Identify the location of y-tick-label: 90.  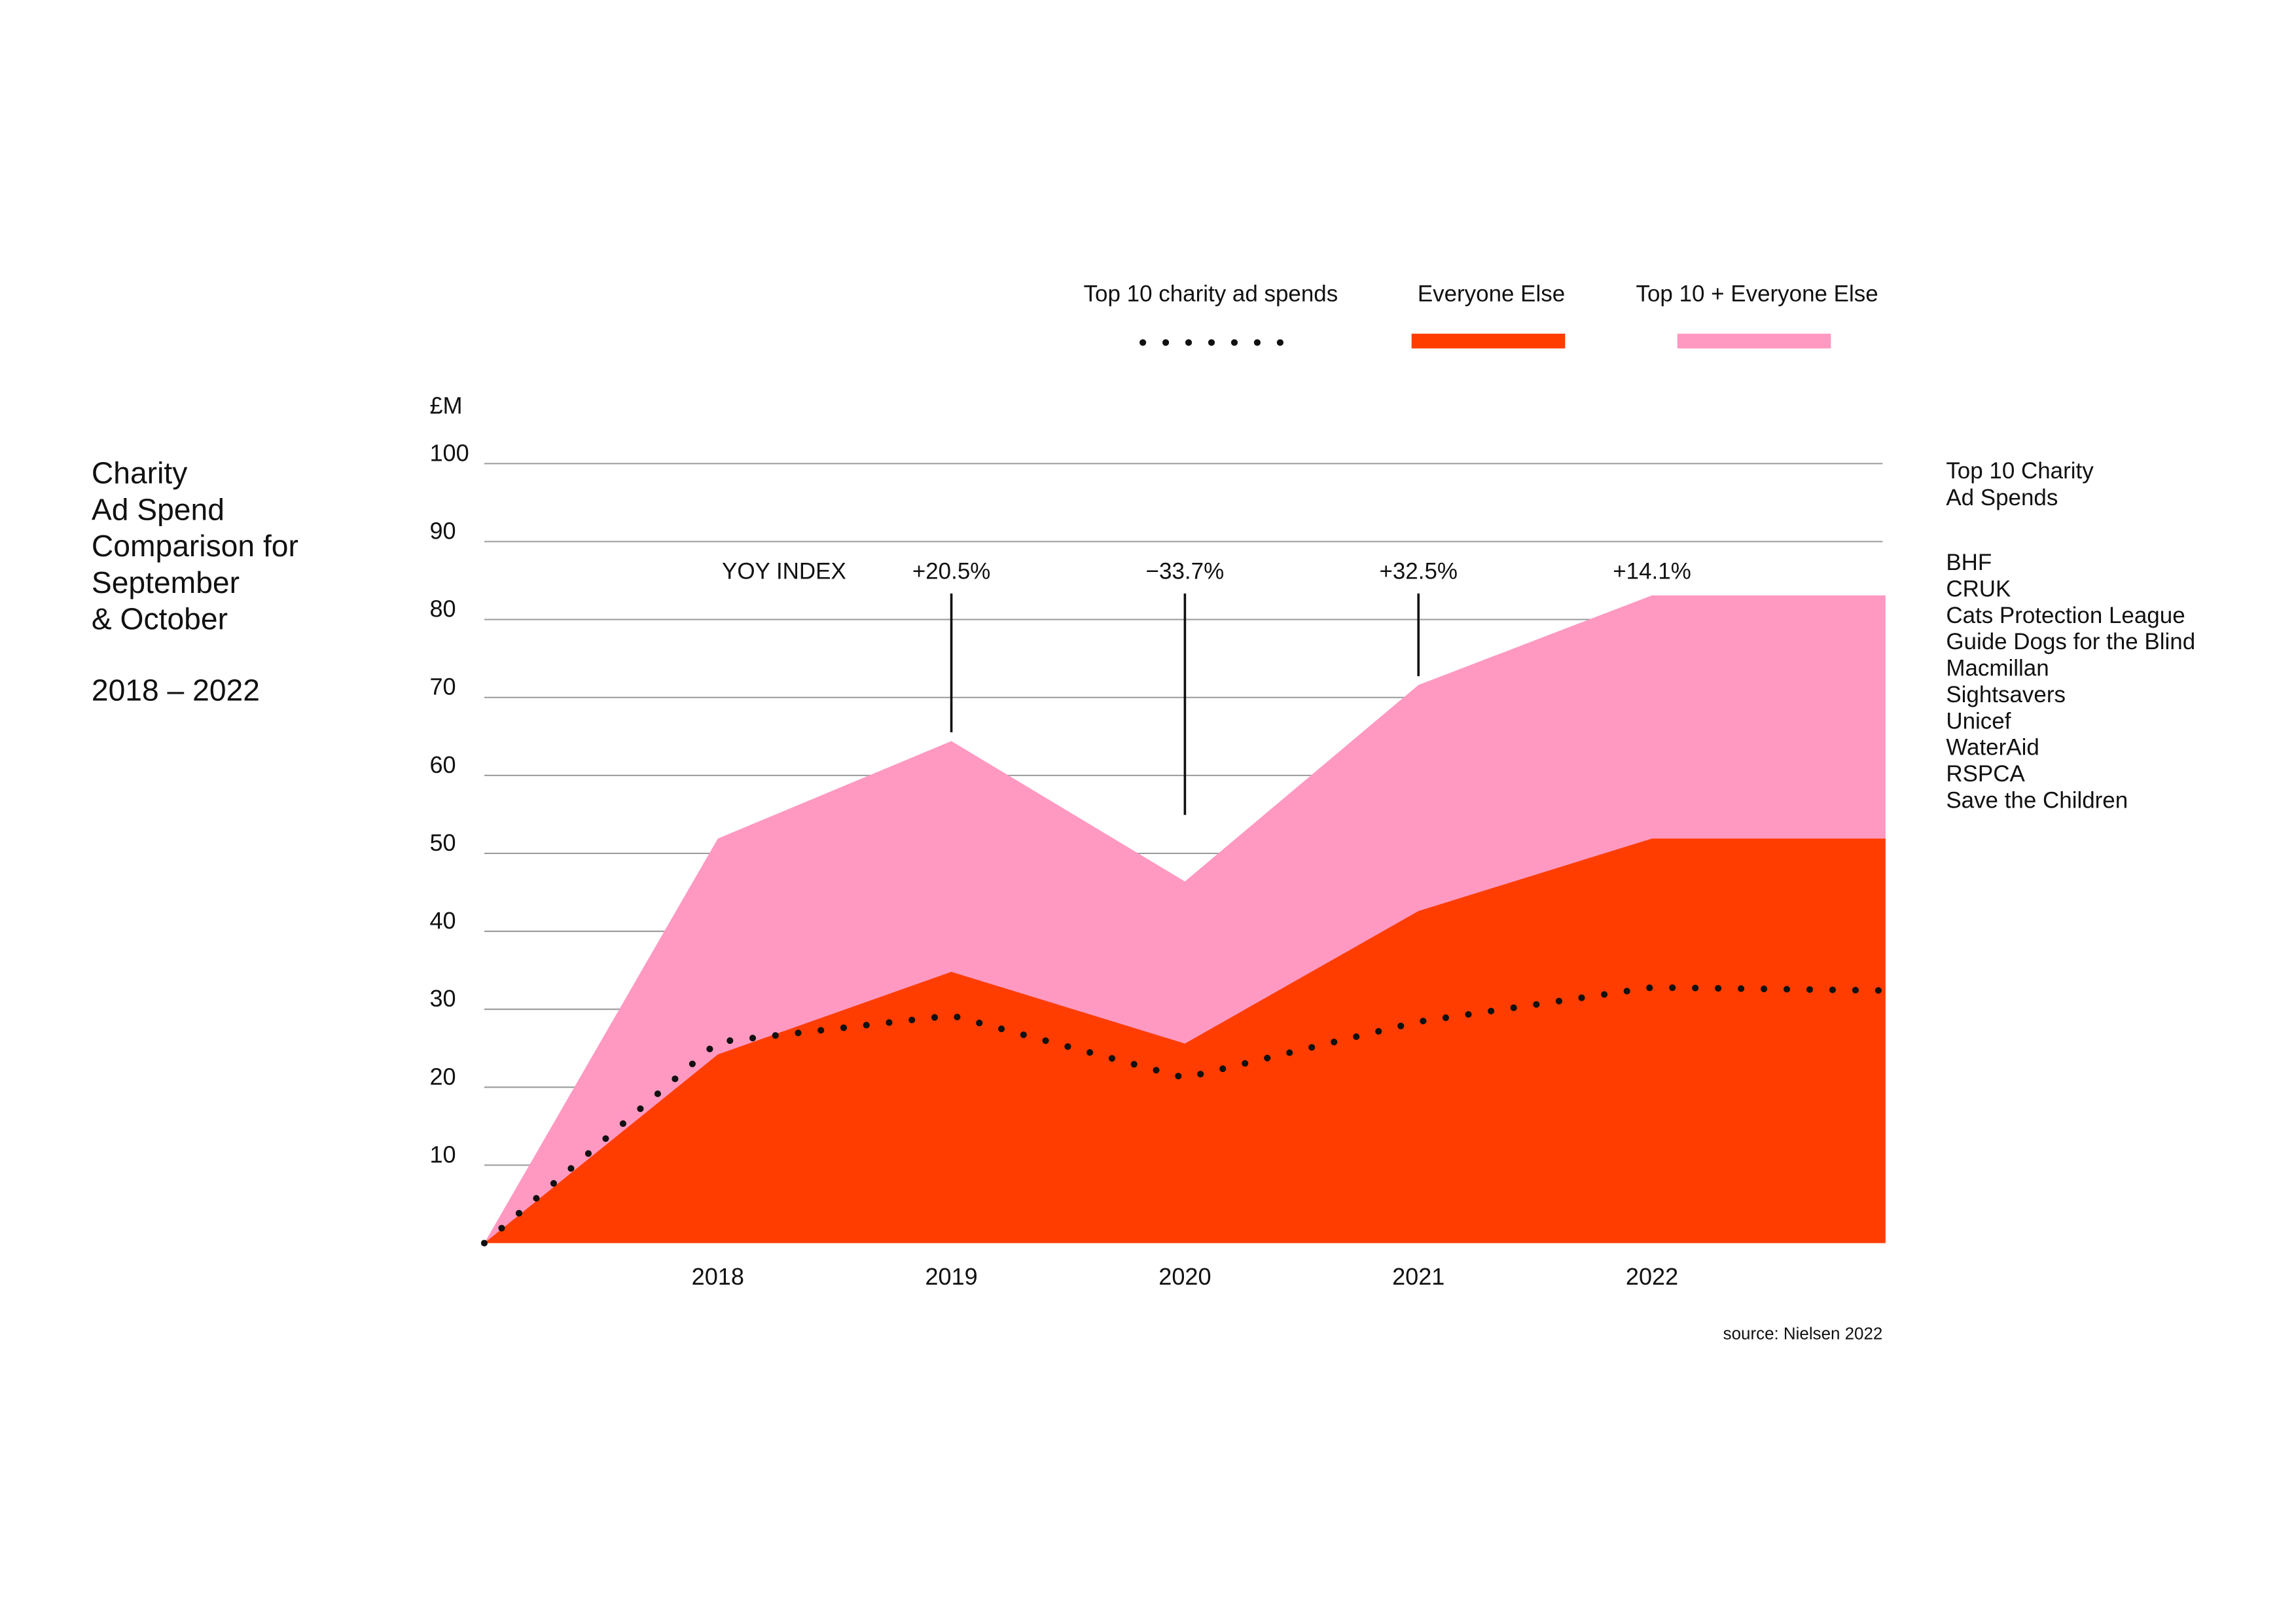
(442, 530).